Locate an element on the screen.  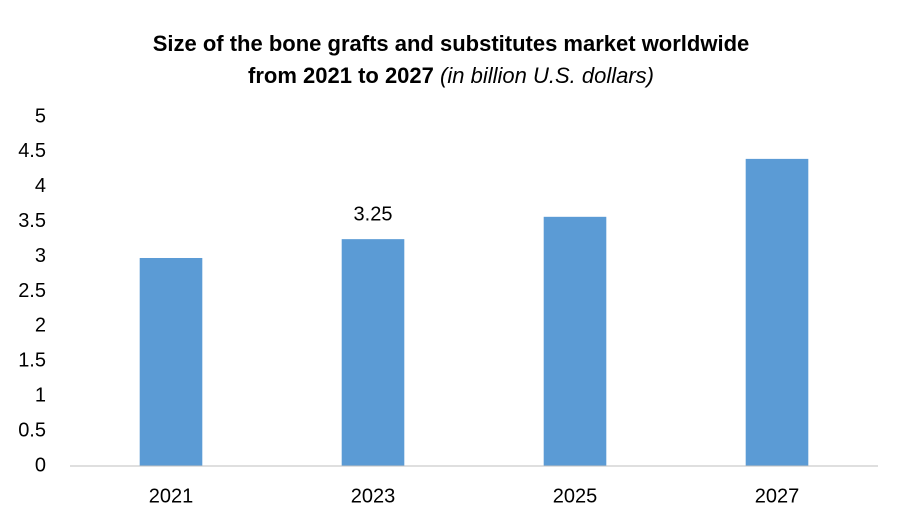
y-tick-label: 2 is located at coordinates (40, 326).